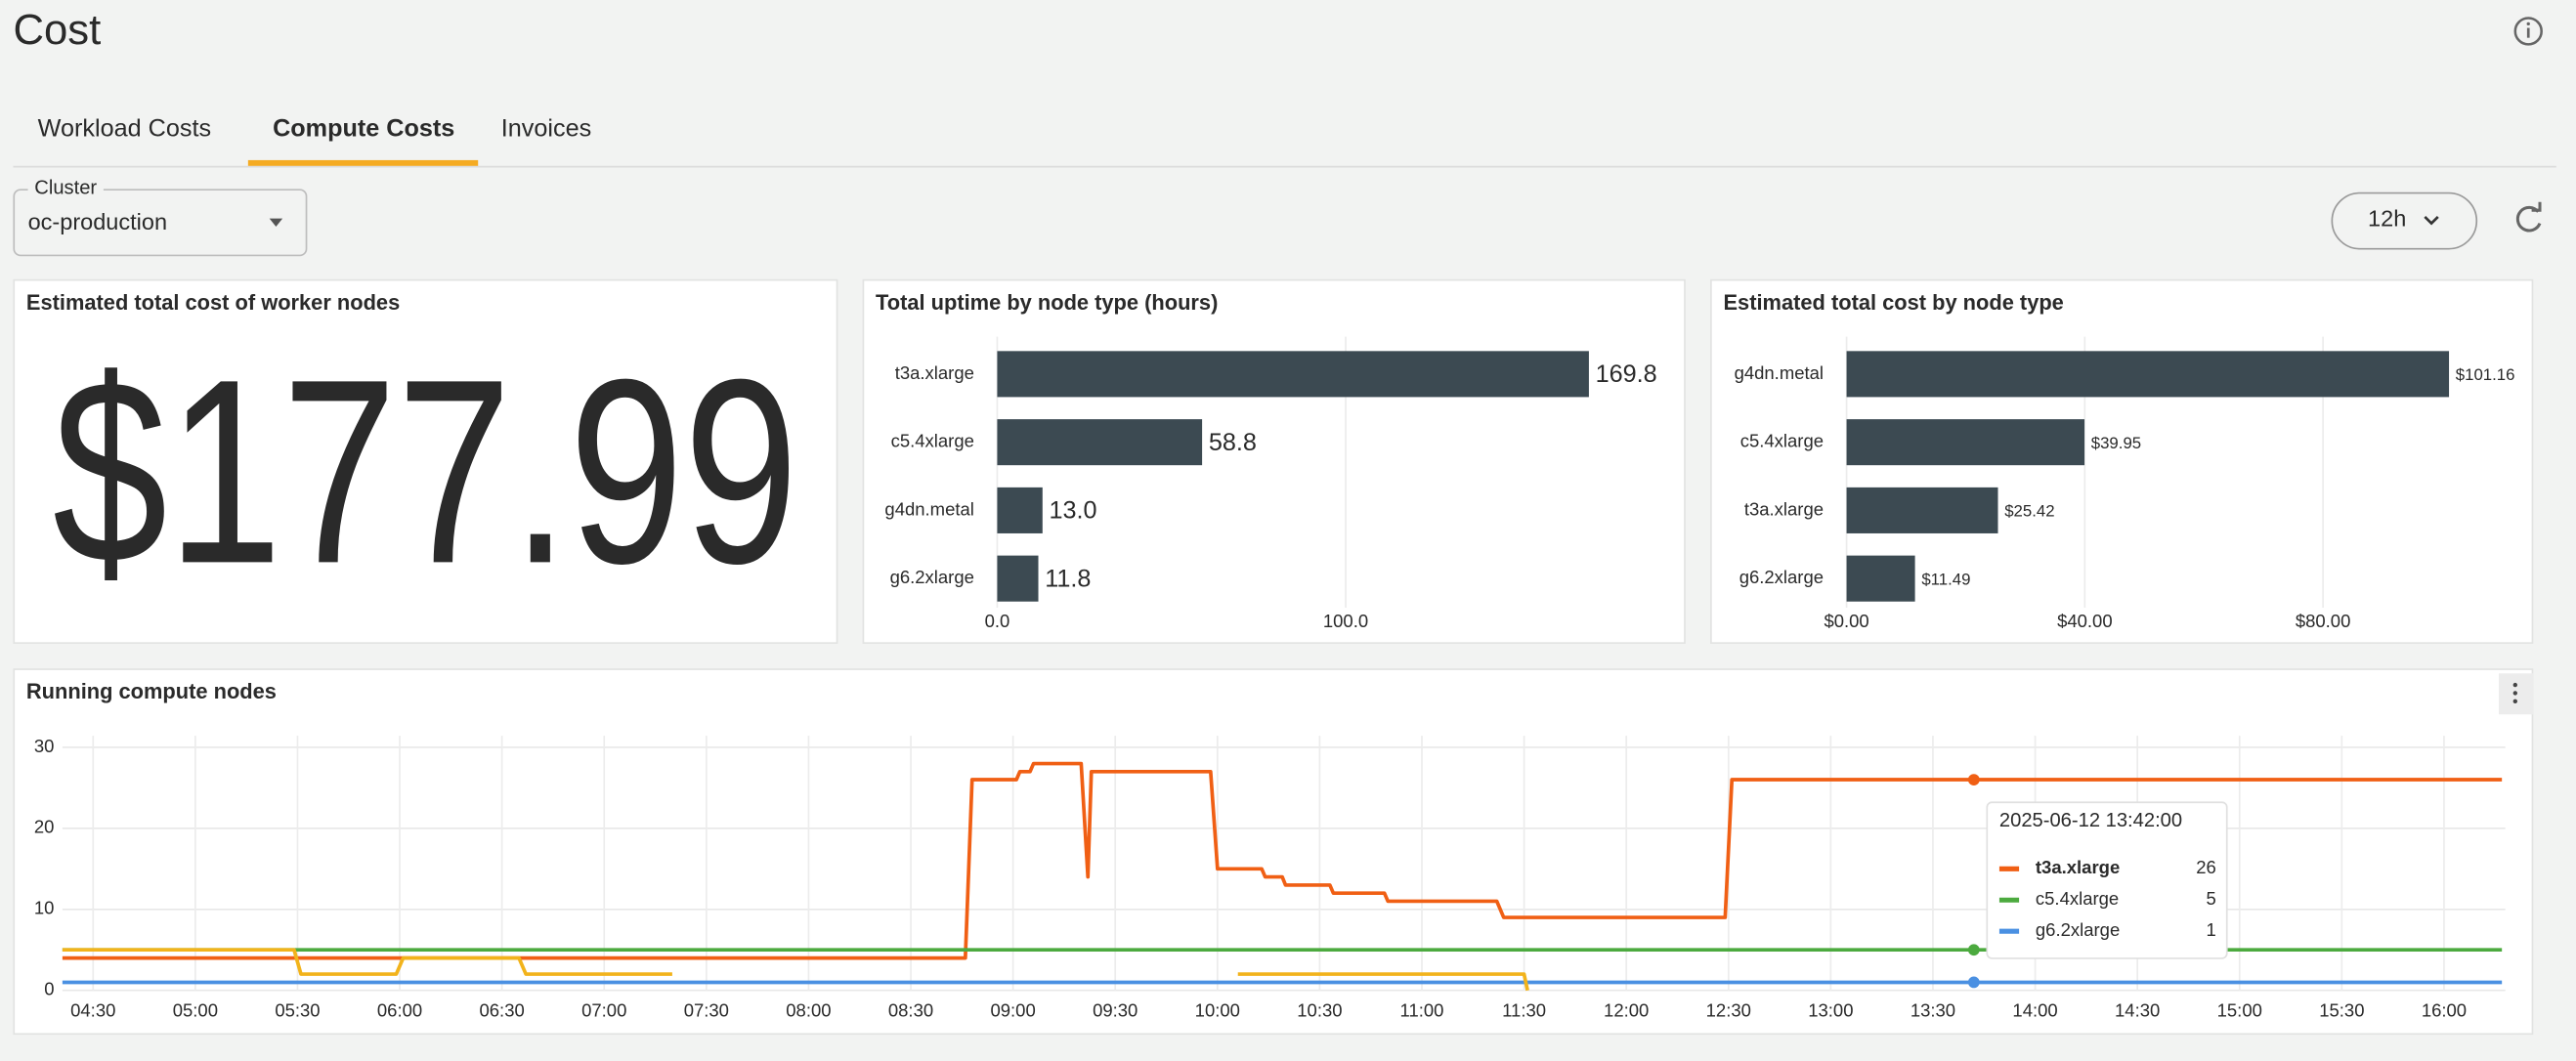 This screenshot has width=2576, height=1061. Describe the element at coordinates (2516, 694) in the screenshot. I see `panel-menu` at that location.